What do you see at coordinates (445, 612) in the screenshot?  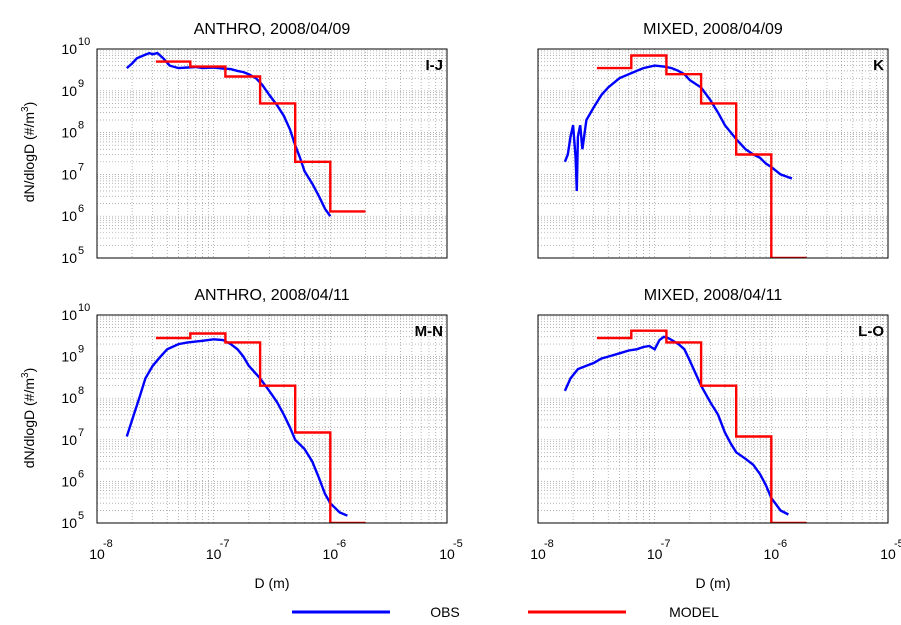 I see `legend-obs-label: OBS` at bounding box center [445, 612].